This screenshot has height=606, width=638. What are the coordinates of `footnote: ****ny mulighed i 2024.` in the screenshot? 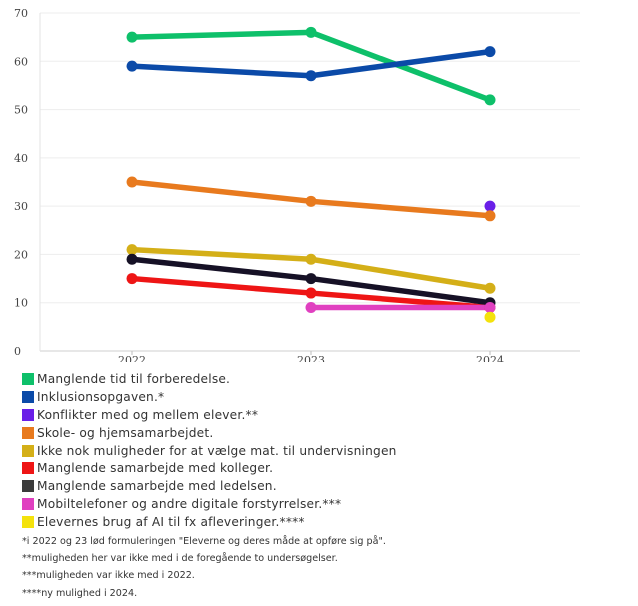 It's located at (80, 593).